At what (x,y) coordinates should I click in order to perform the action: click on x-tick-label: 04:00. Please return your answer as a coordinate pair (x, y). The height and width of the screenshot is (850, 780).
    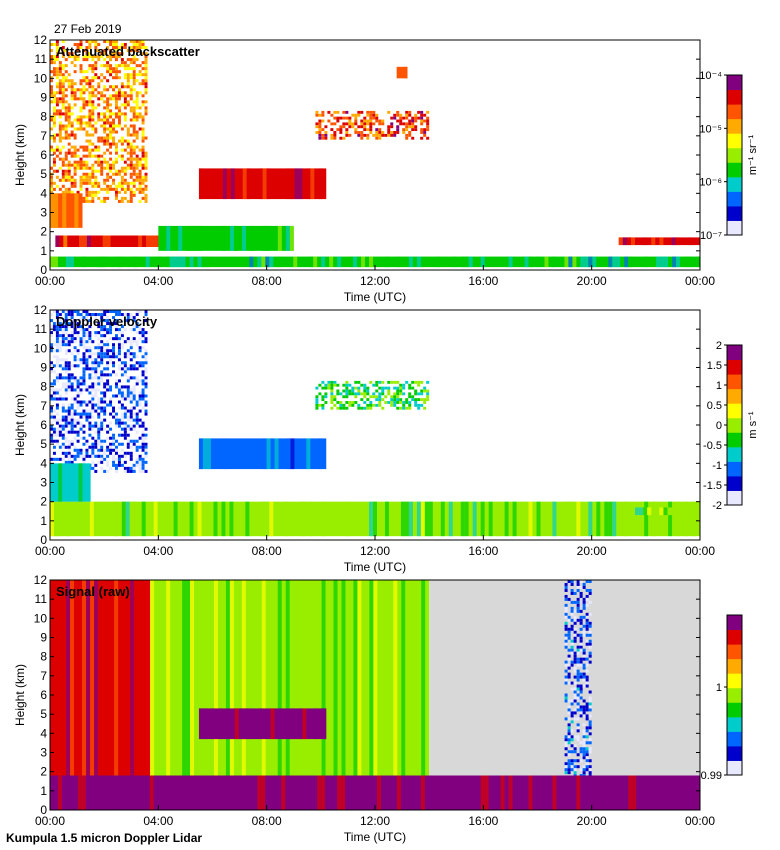
    Looking at the image, I should click on (158, 281).